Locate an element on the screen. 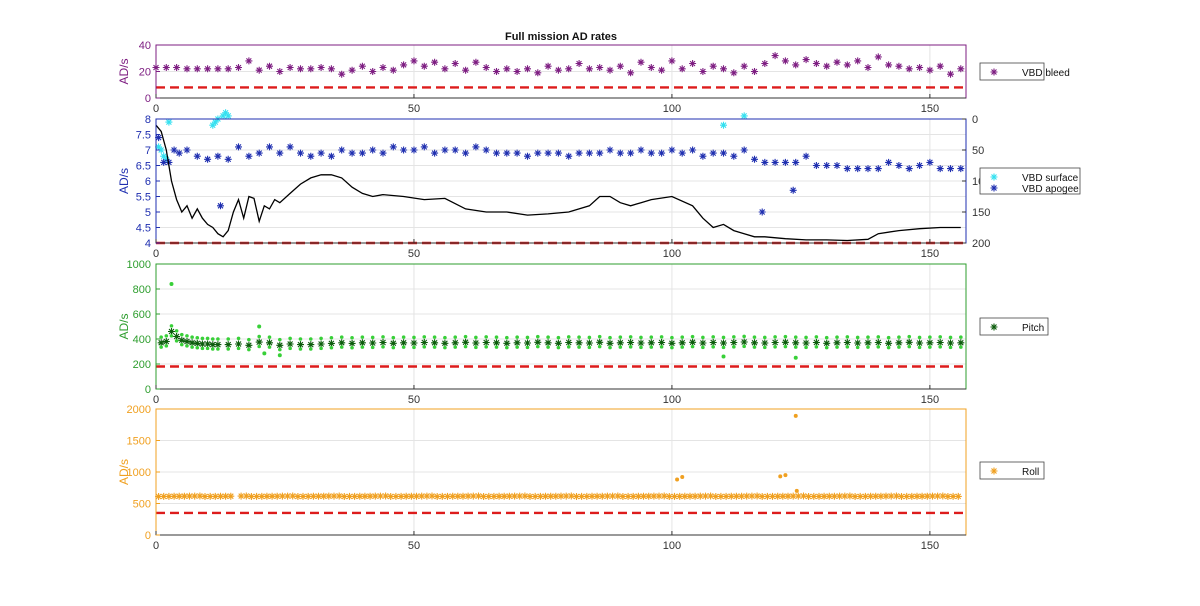 The height and width of the screenshot is (606, 1200). y-tick-label: 600 is located at coordinates (142, 315).